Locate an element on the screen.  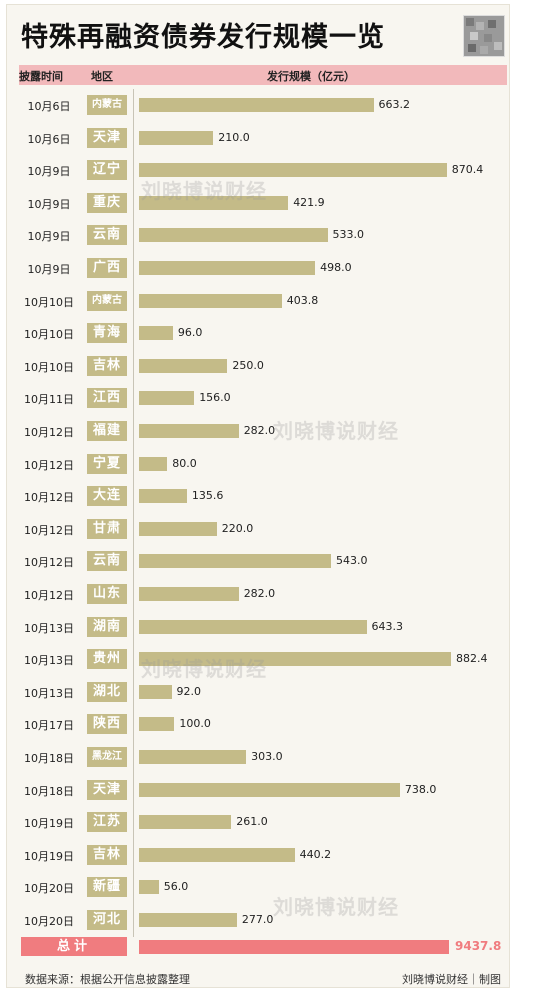
total-label: 总计 is located at coordinates (74, 946).